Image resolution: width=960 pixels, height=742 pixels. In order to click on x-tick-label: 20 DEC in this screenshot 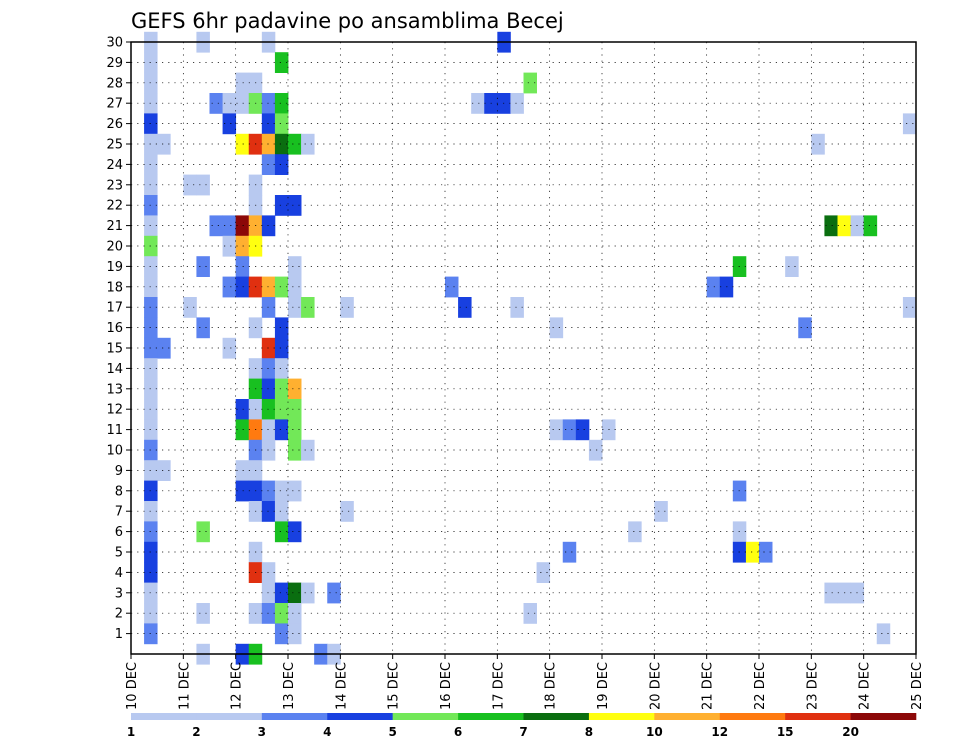, I will do `click(655, 686)`.